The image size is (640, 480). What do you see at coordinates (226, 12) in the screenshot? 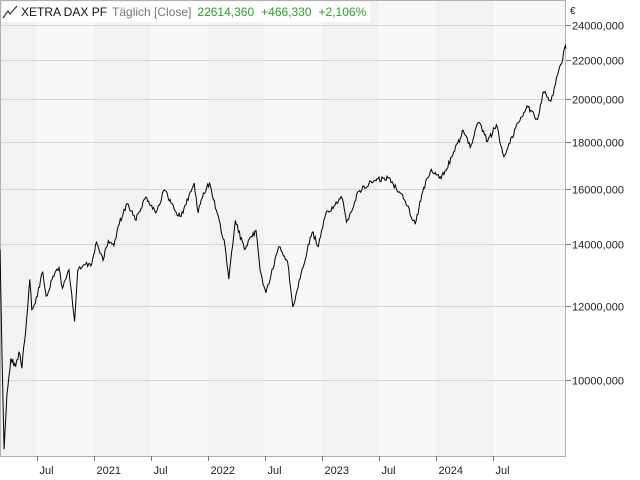
I see `last-price: 22614,360` at bounding box center [226, 12].